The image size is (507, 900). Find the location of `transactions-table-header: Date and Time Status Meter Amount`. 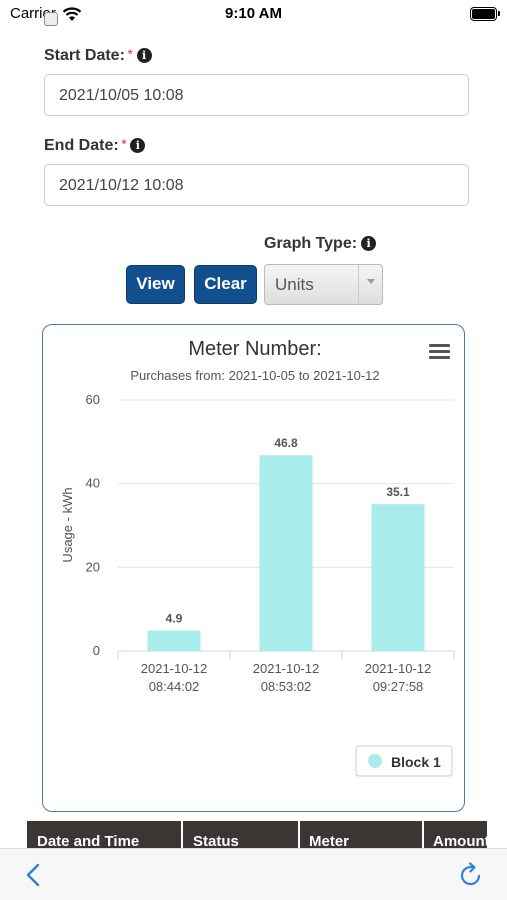

transactions-table-header: Date and Time Status Meter Amount is located at coordinates (257, 836).